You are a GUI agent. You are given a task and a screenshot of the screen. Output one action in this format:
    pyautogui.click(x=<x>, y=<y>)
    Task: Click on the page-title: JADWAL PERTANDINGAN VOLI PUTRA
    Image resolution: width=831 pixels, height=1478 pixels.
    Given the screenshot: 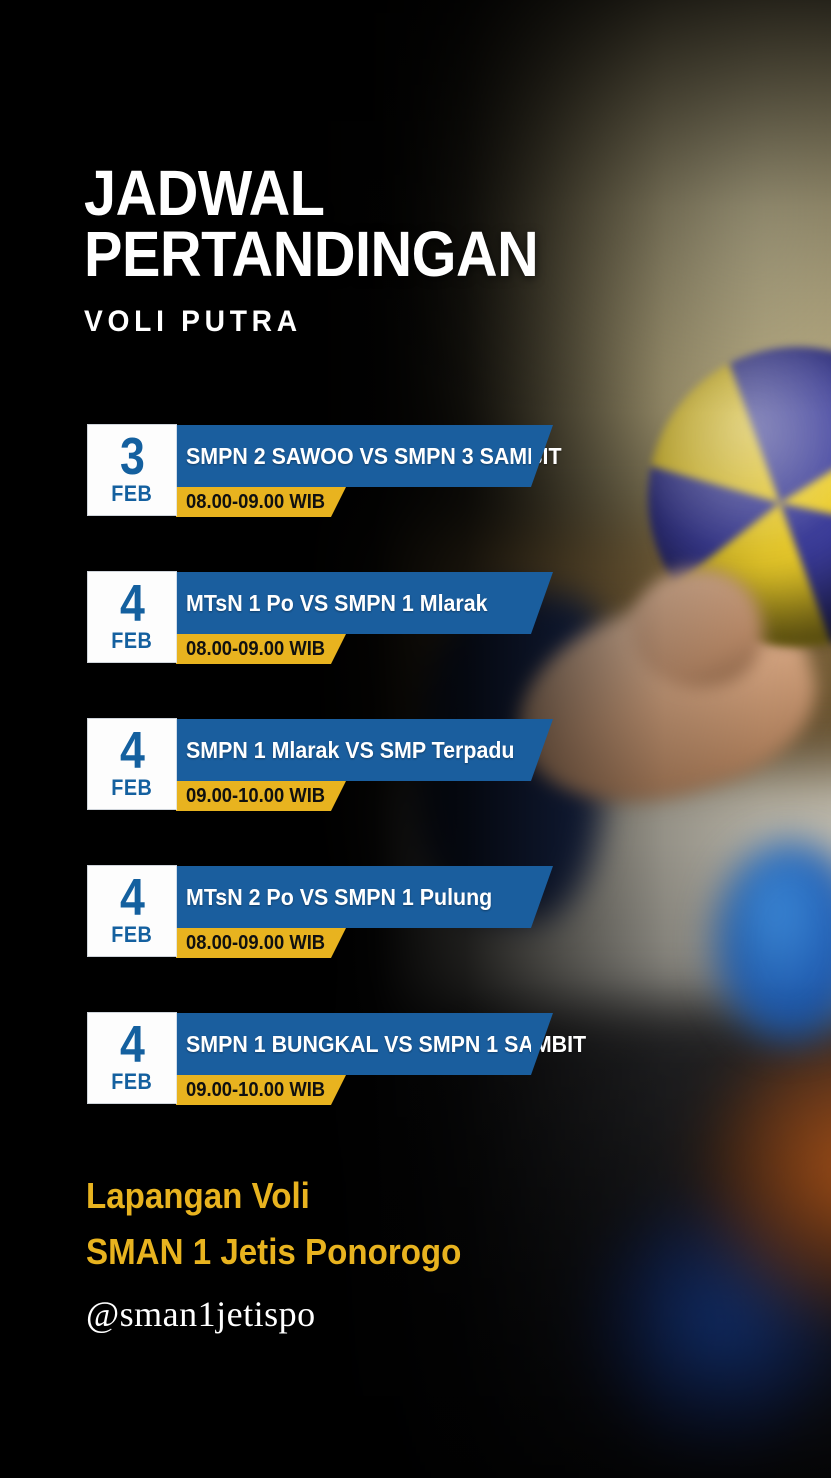 What is the action you would take?
    pyautogui.click(x=336, y=248)
    